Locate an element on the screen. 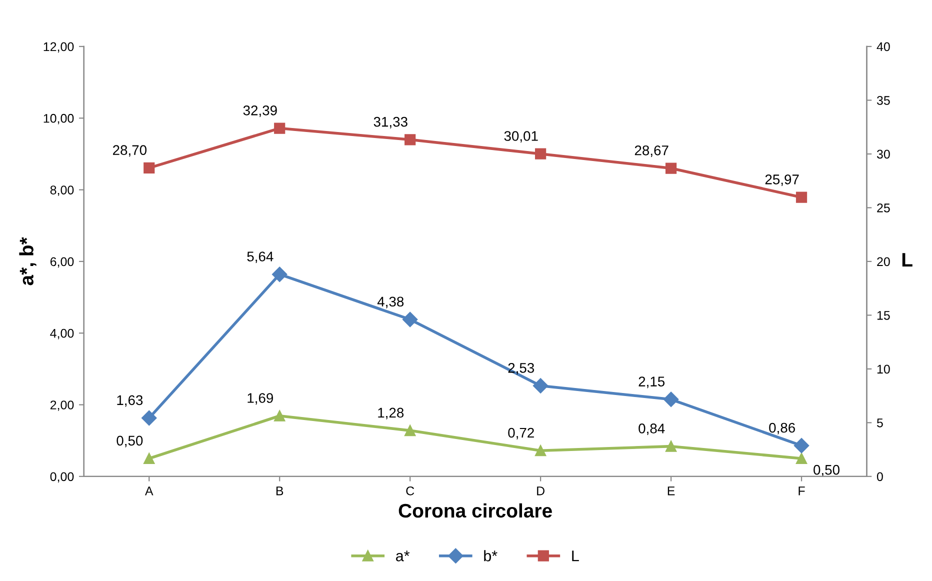  data-label: 4,38 is located at coordinates (390, 302).